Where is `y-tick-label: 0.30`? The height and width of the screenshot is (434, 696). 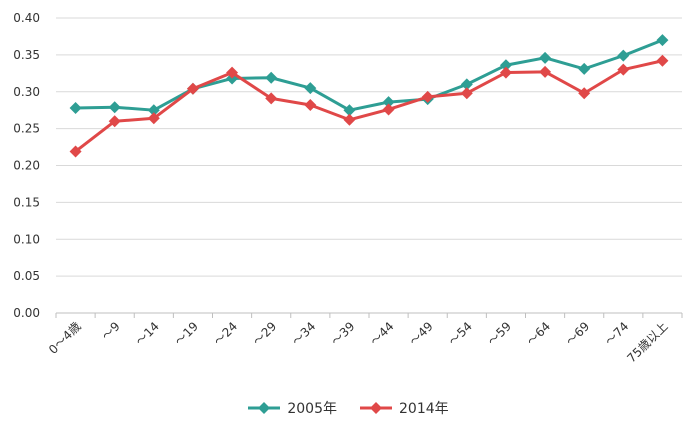 y-tick-label: 0.30 is located at coordinates (26, 92).